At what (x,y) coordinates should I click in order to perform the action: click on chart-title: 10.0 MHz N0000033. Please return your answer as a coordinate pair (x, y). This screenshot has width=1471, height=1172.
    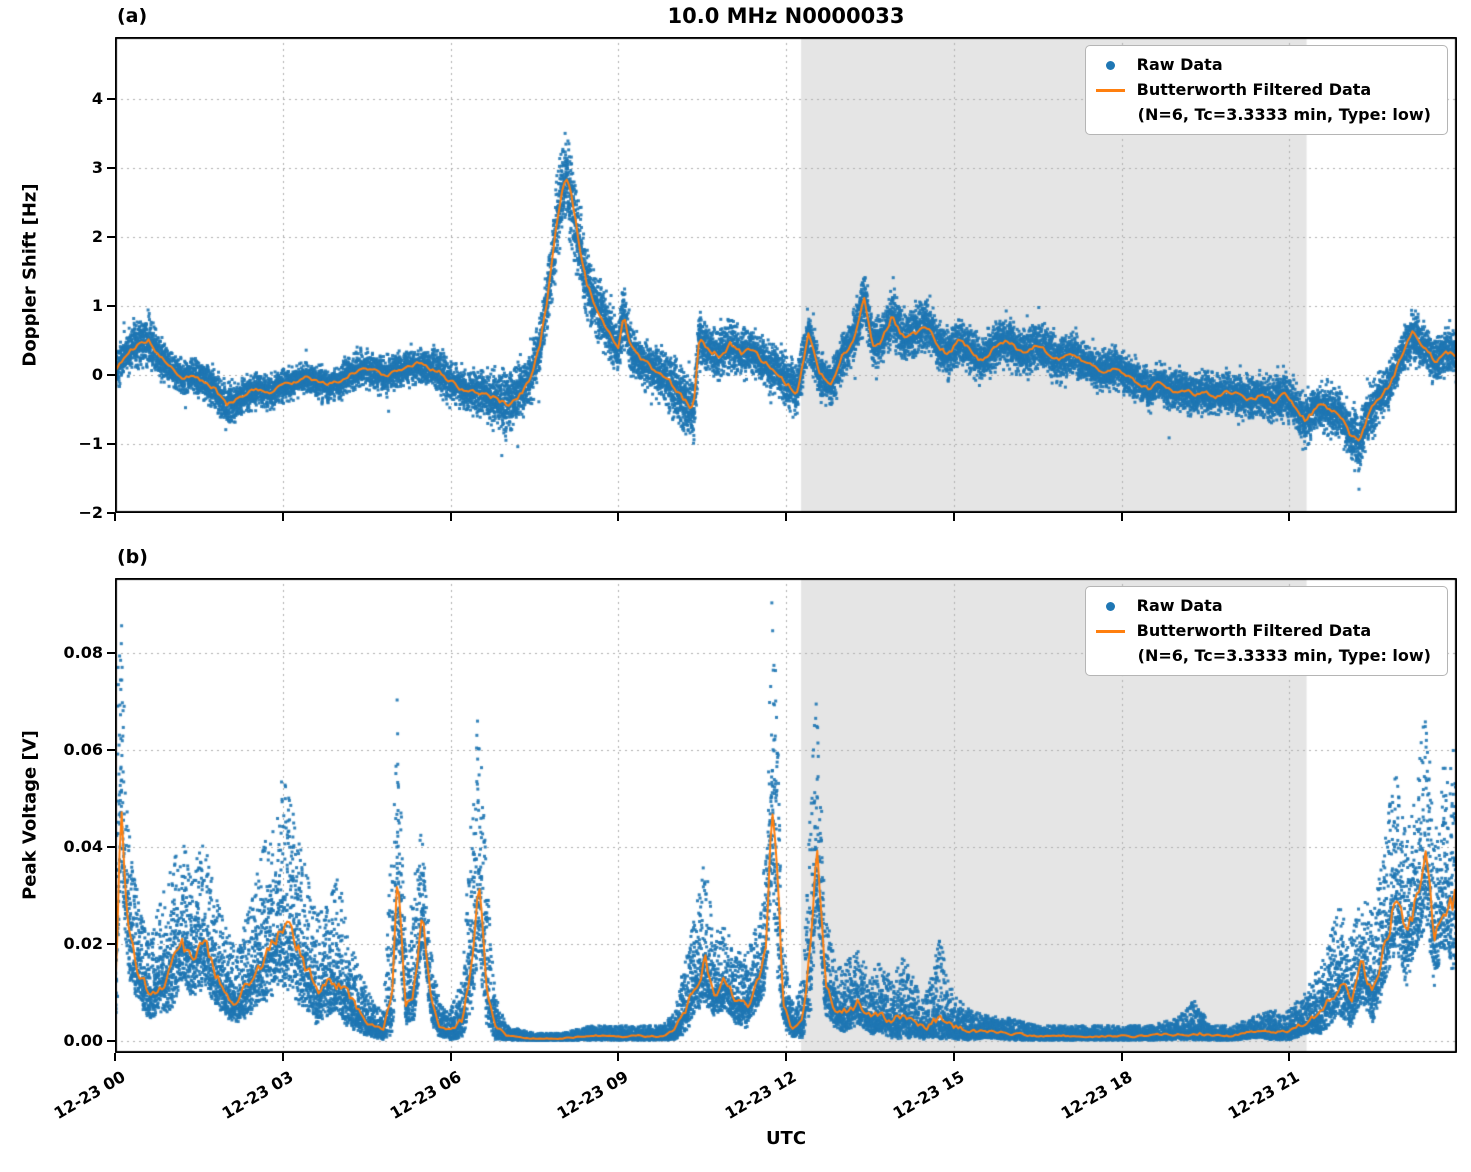
    Looking at the image, I should click on (786, 16).